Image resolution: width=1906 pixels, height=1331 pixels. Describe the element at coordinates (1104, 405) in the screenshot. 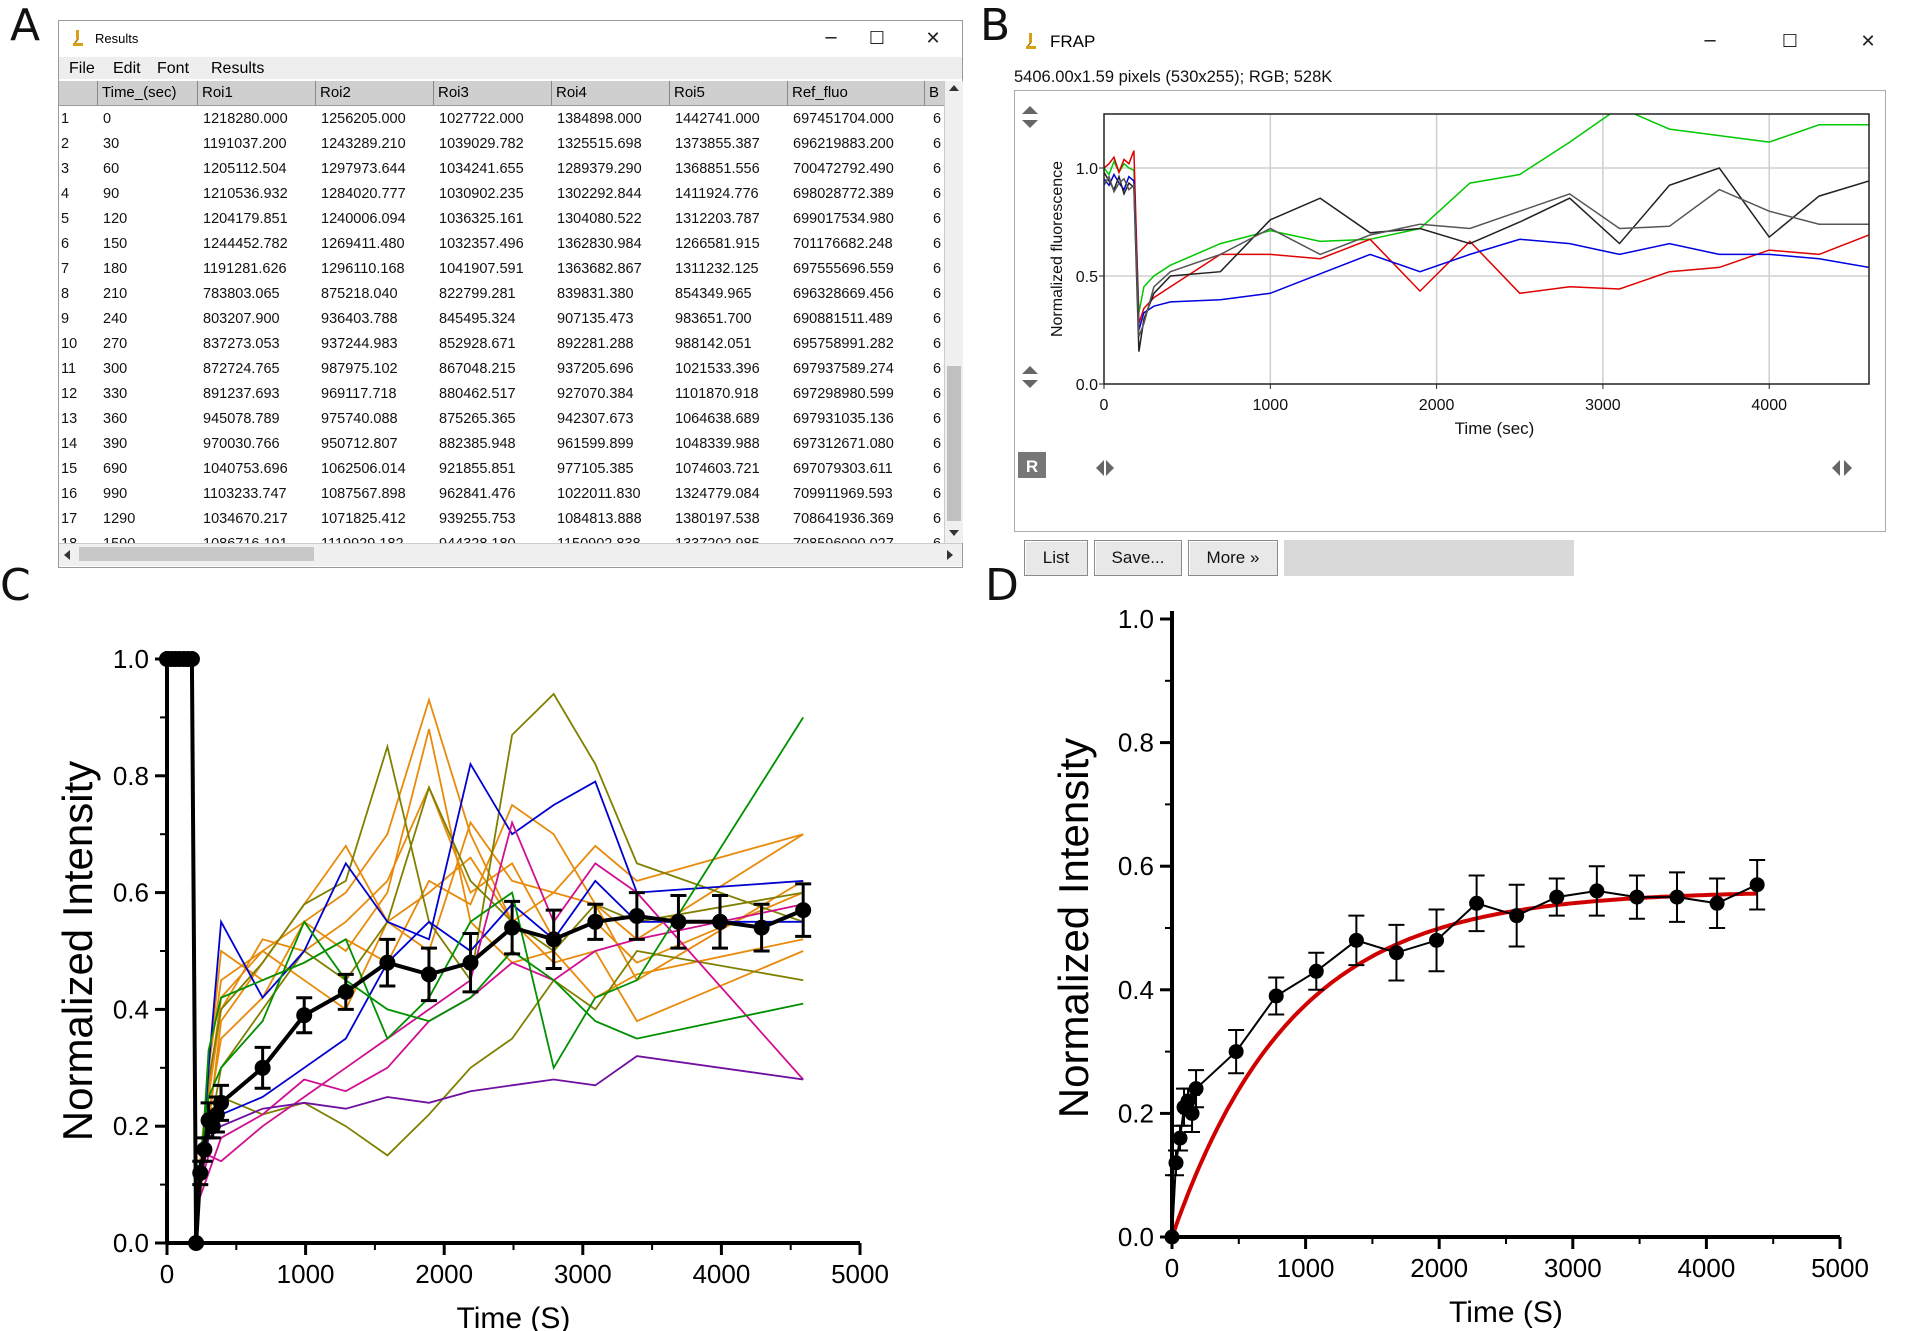

I see `x-tick-label: 0` at that location.